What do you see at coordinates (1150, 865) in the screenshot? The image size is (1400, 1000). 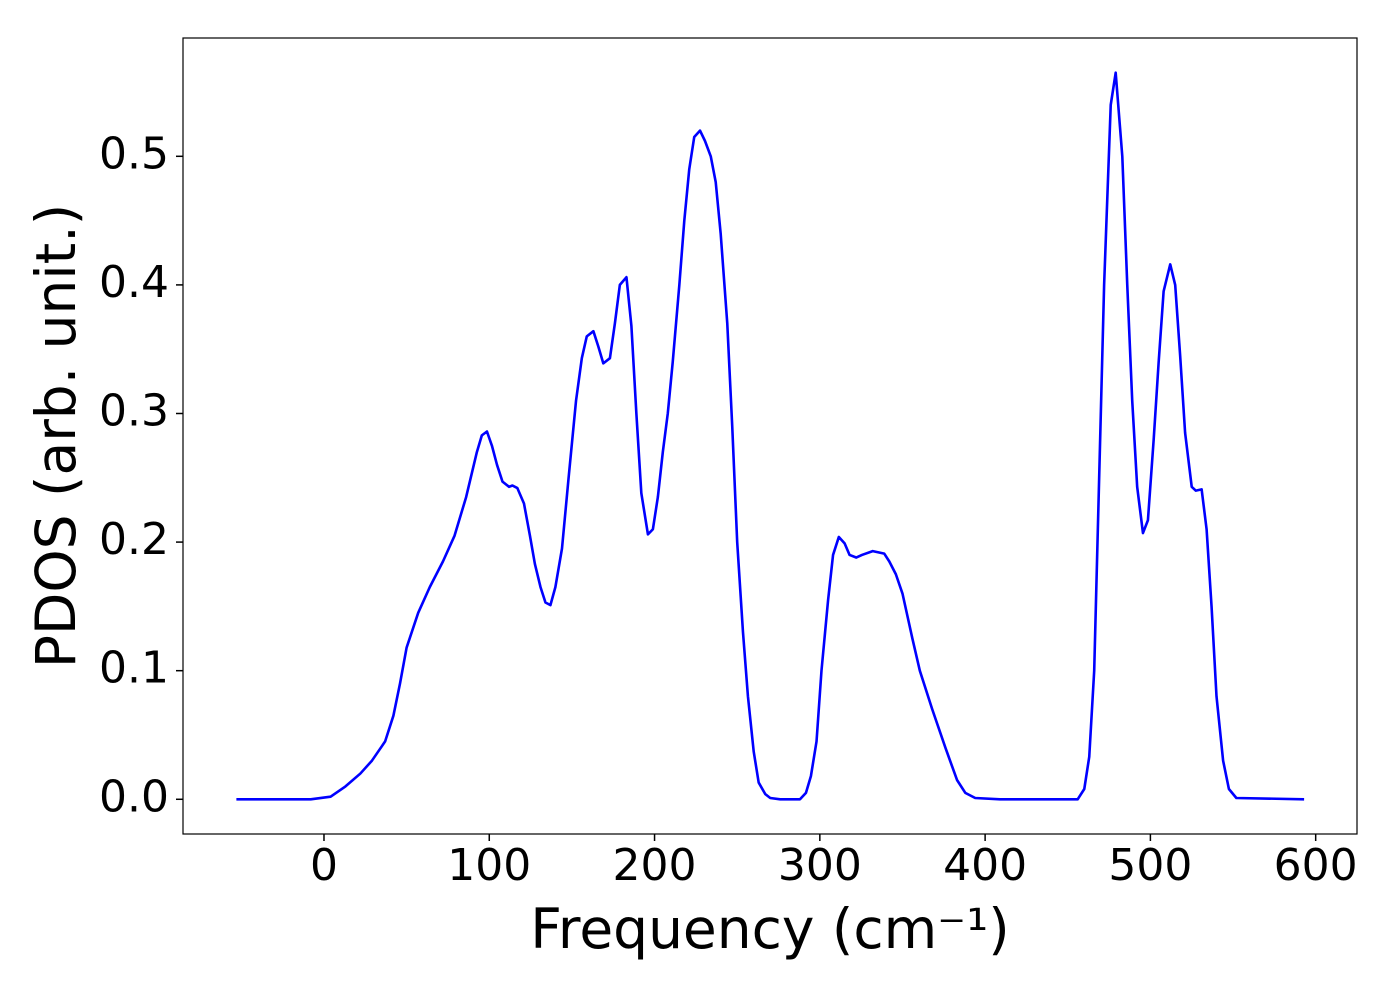 I see `x-tick-label: 500` at bounding box center [1150, 865].